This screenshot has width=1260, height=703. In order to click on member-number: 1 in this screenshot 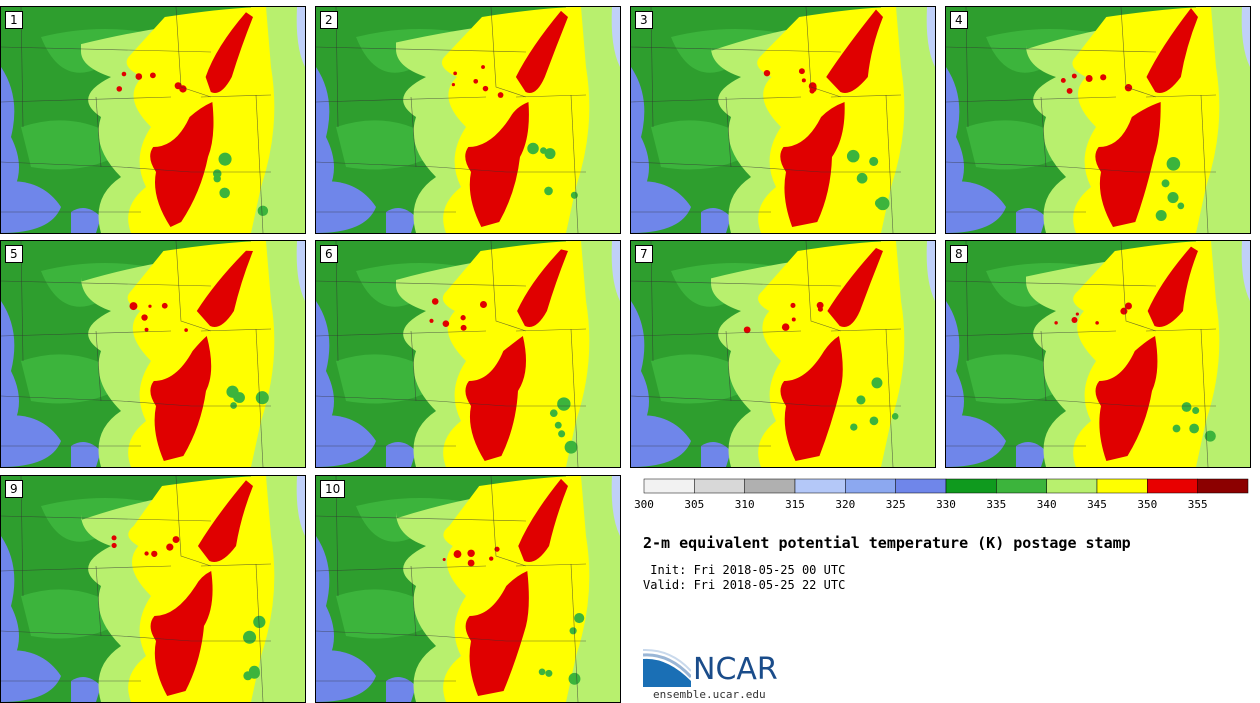, I will do `click(14, 20)`.